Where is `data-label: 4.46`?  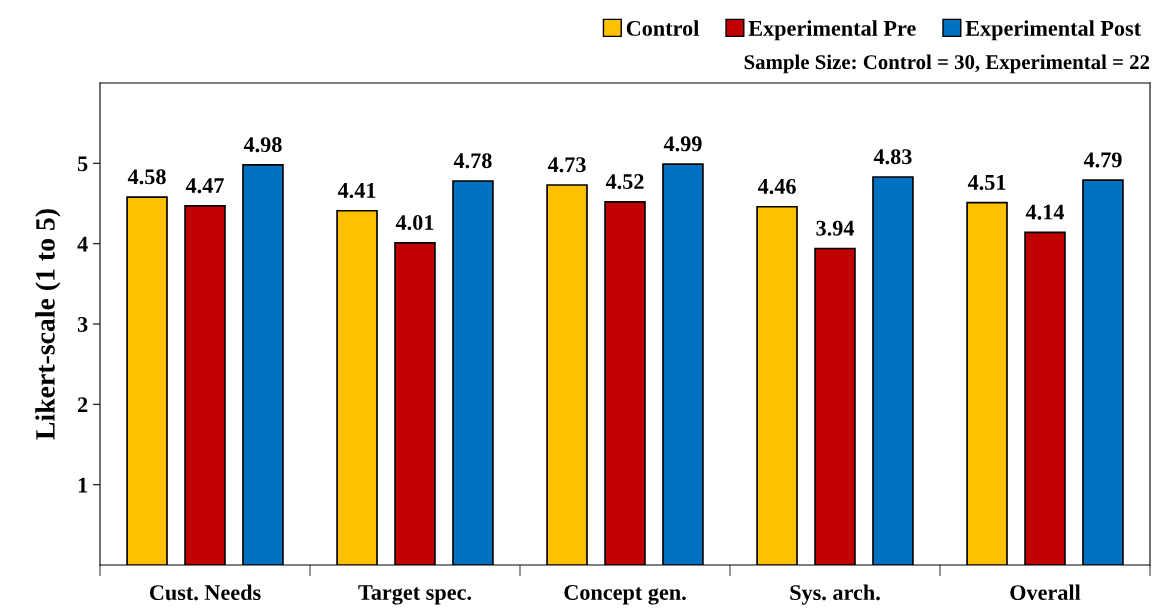
data-label: 4.46 is located at coordinates (776, 186).